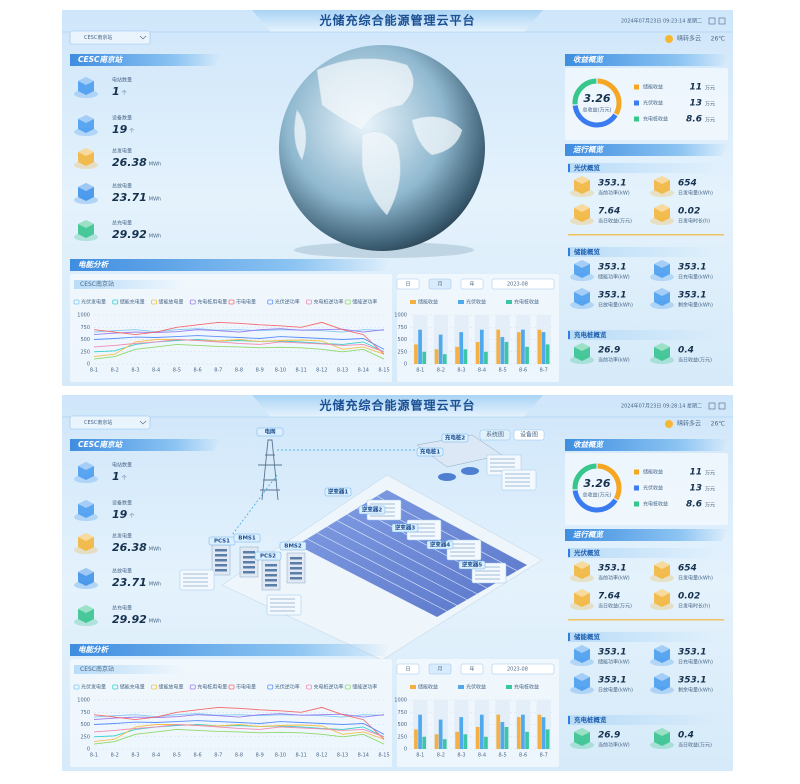 The width and height of the screenshot is (800, 784). I want to click on overview-label: 当前功率(kW), so click(614, 193).